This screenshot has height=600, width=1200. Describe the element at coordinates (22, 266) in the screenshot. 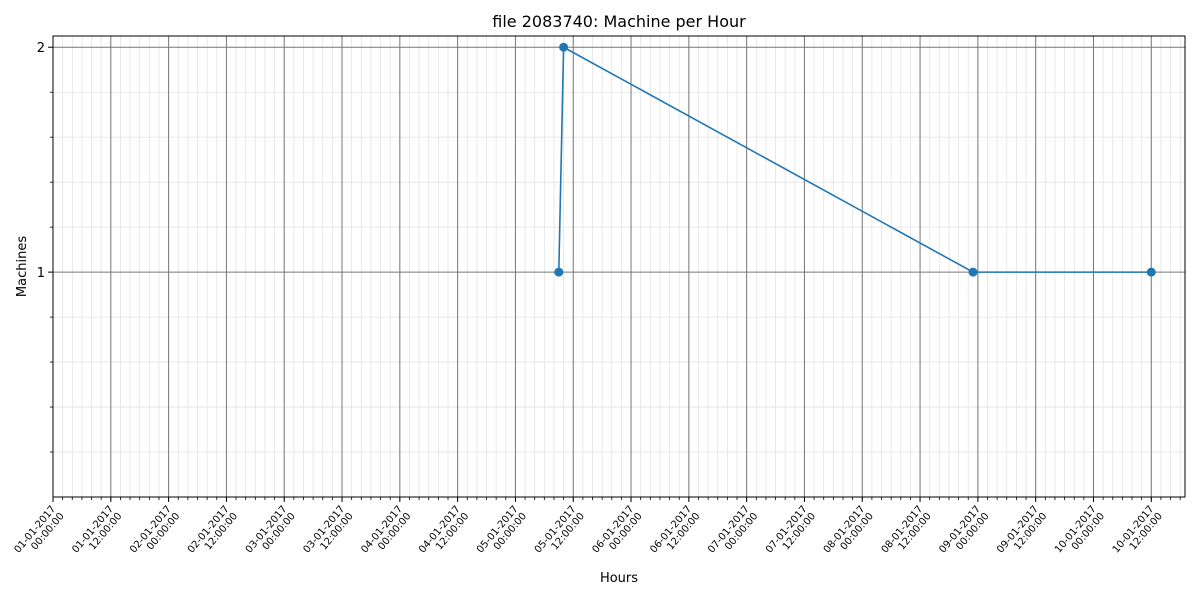

I see `y-axis-label: Machines` at that location.